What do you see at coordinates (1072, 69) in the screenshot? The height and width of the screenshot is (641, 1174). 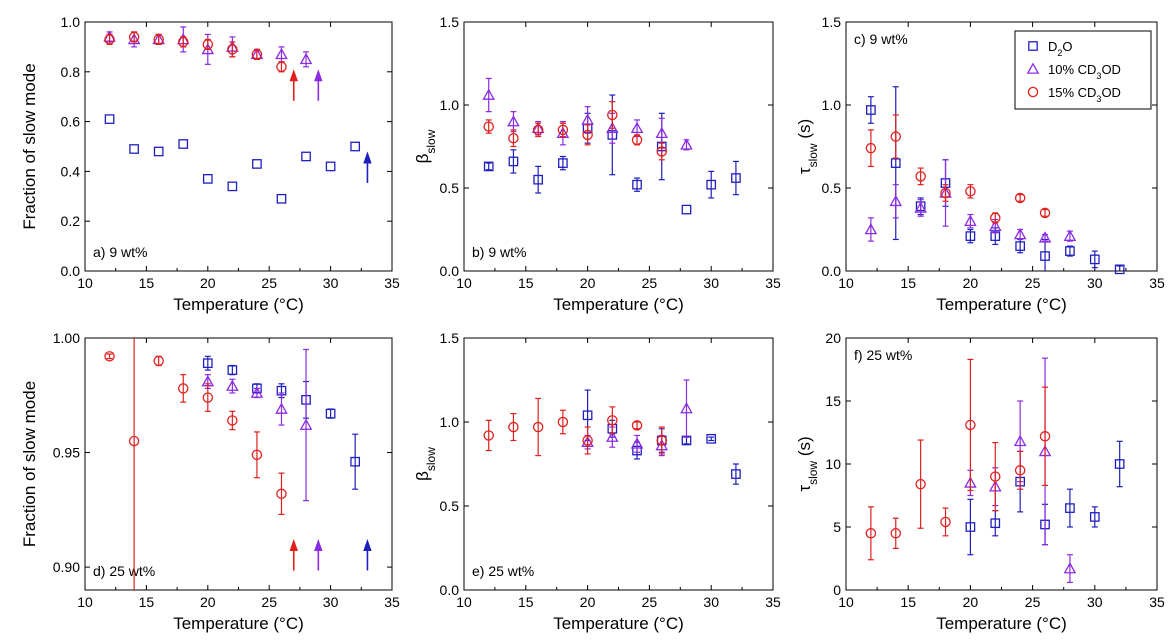 I see `legend-text-main: 10% CD` at bounding box center [1072, 69].